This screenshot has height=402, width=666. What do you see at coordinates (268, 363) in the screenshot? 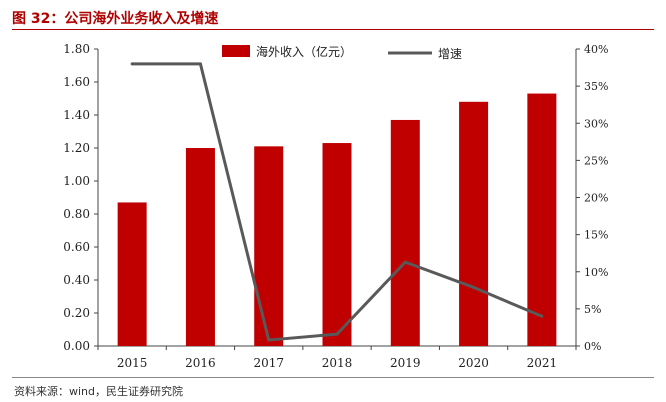
I see `x-tick-label: 2017` at bounding box center [268, 363].